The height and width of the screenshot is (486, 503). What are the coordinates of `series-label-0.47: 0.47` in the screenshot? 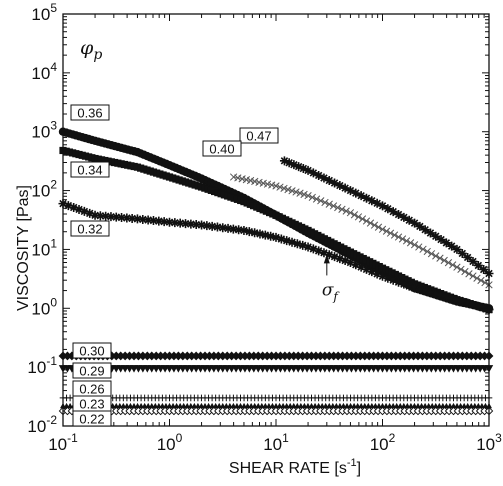 It's located at (259, 135).